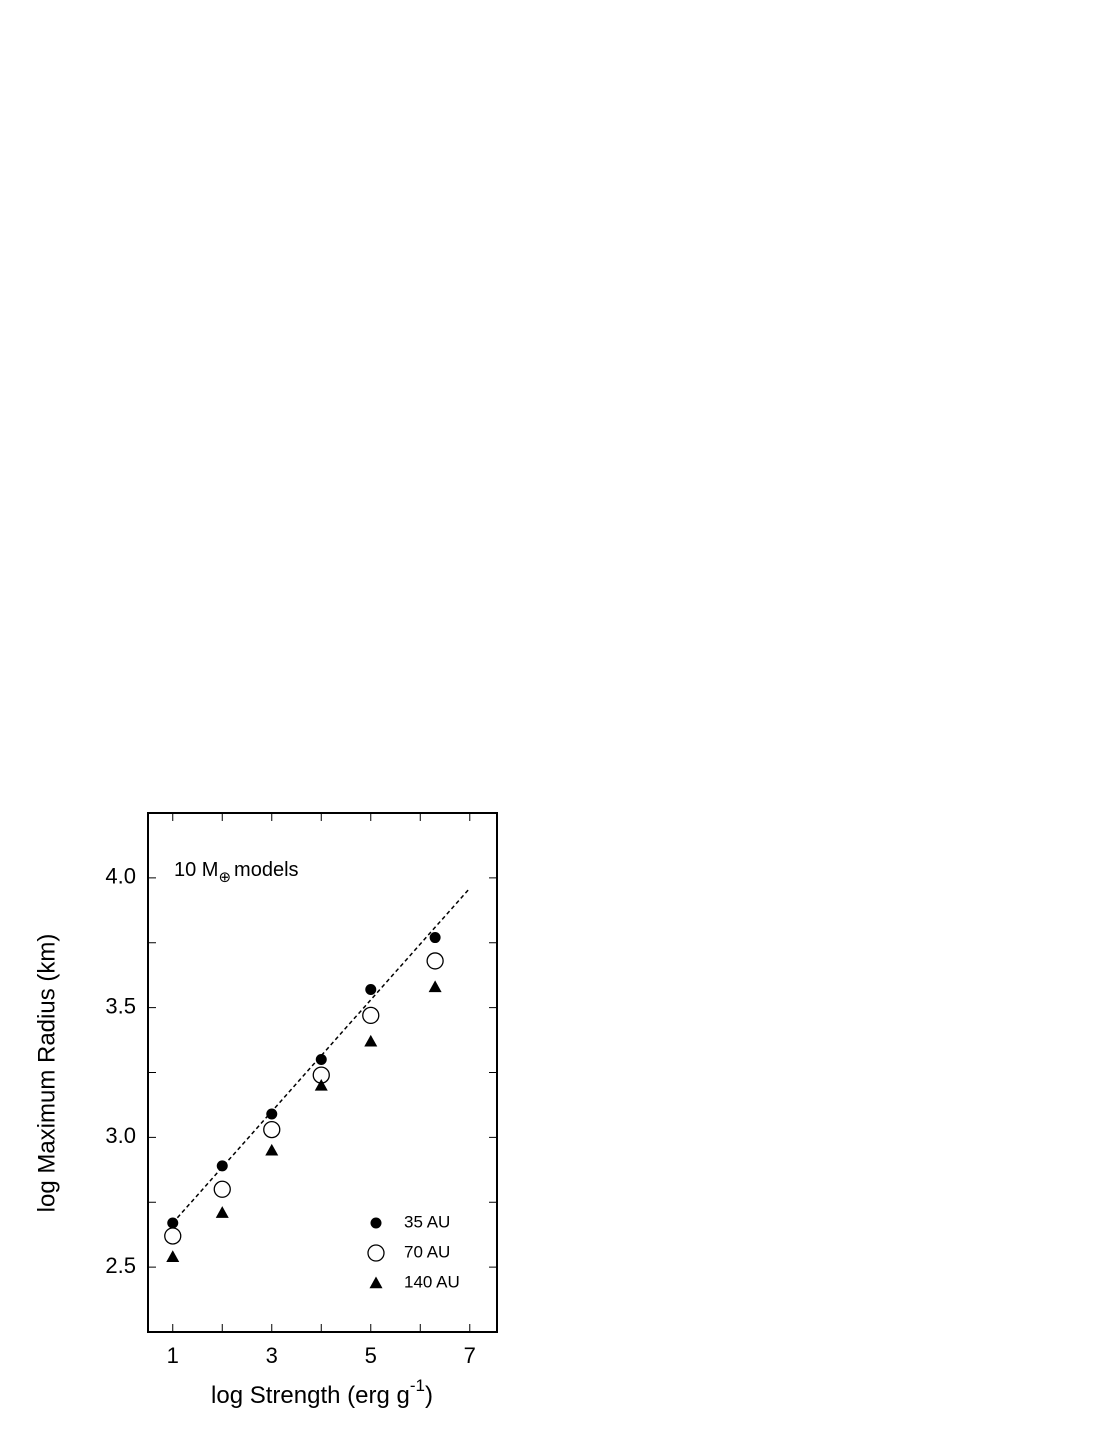 The width and height of the screenshot is (1107, 1433). I want to click on annotation-suffix: models, so click(266, 870).